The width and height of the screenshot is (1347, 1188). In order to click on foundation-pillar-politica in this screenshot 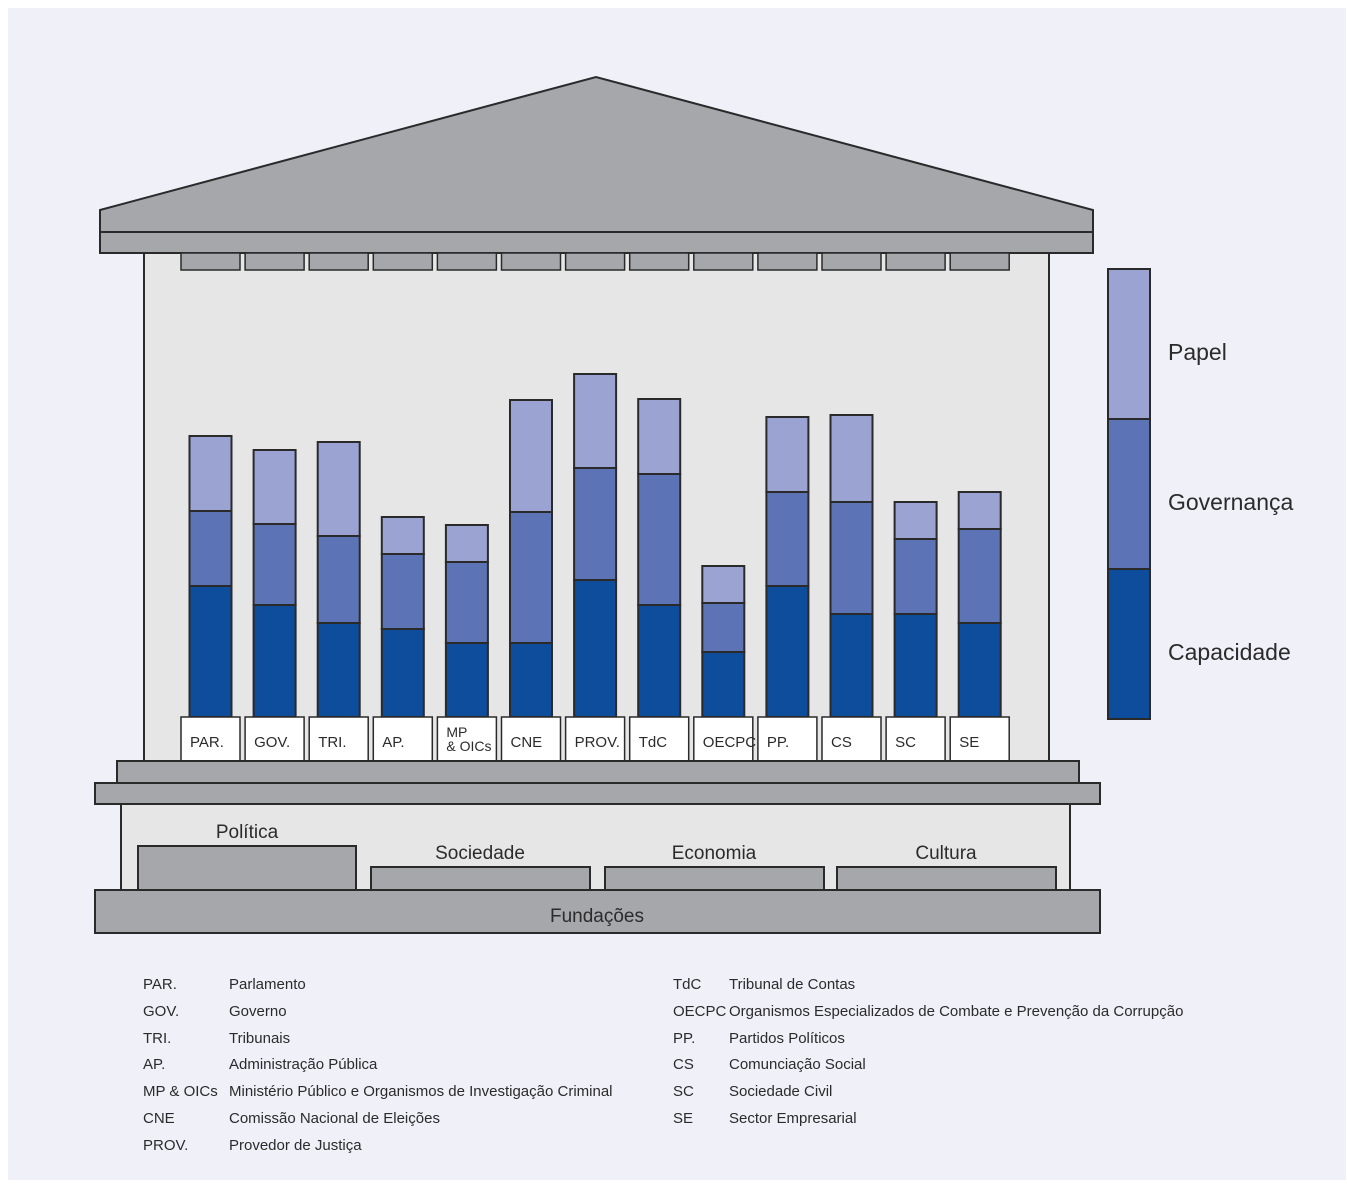, I will do `click(247, 868)`.